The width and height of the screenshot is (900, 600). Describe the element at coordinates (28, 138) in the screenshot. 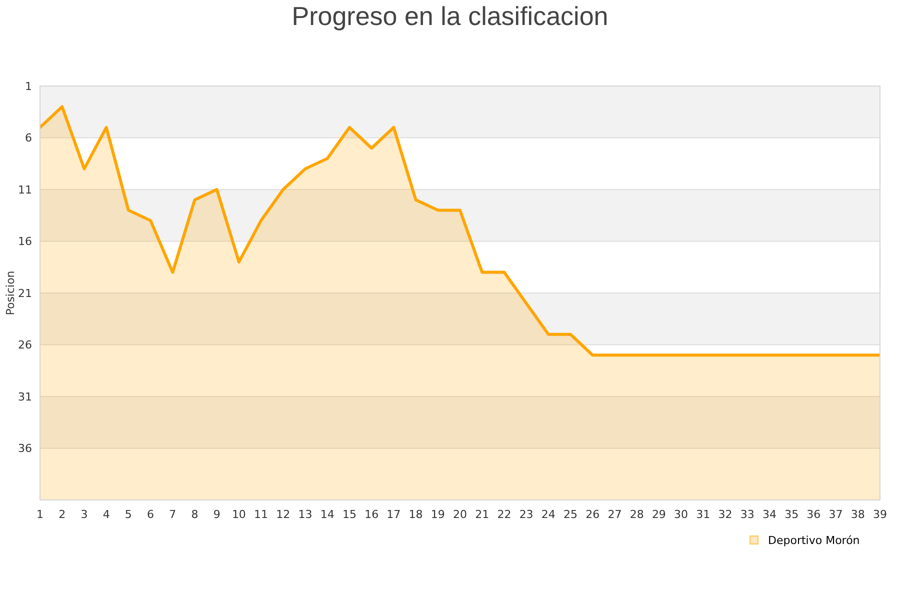

I see `y-tick-label: 6` at that location.